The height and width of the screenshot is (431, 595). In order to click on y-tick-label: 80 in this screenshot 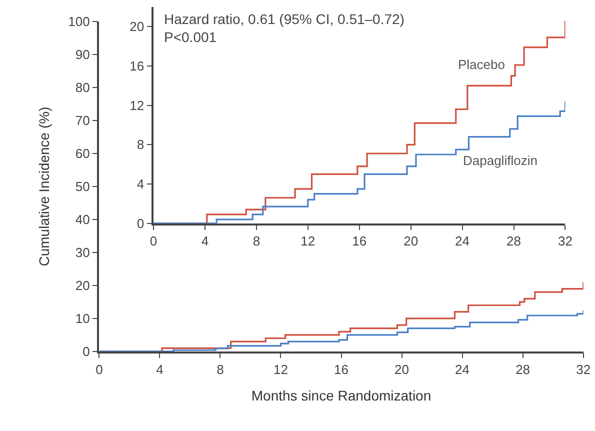, I will do `click(82, 88)`.